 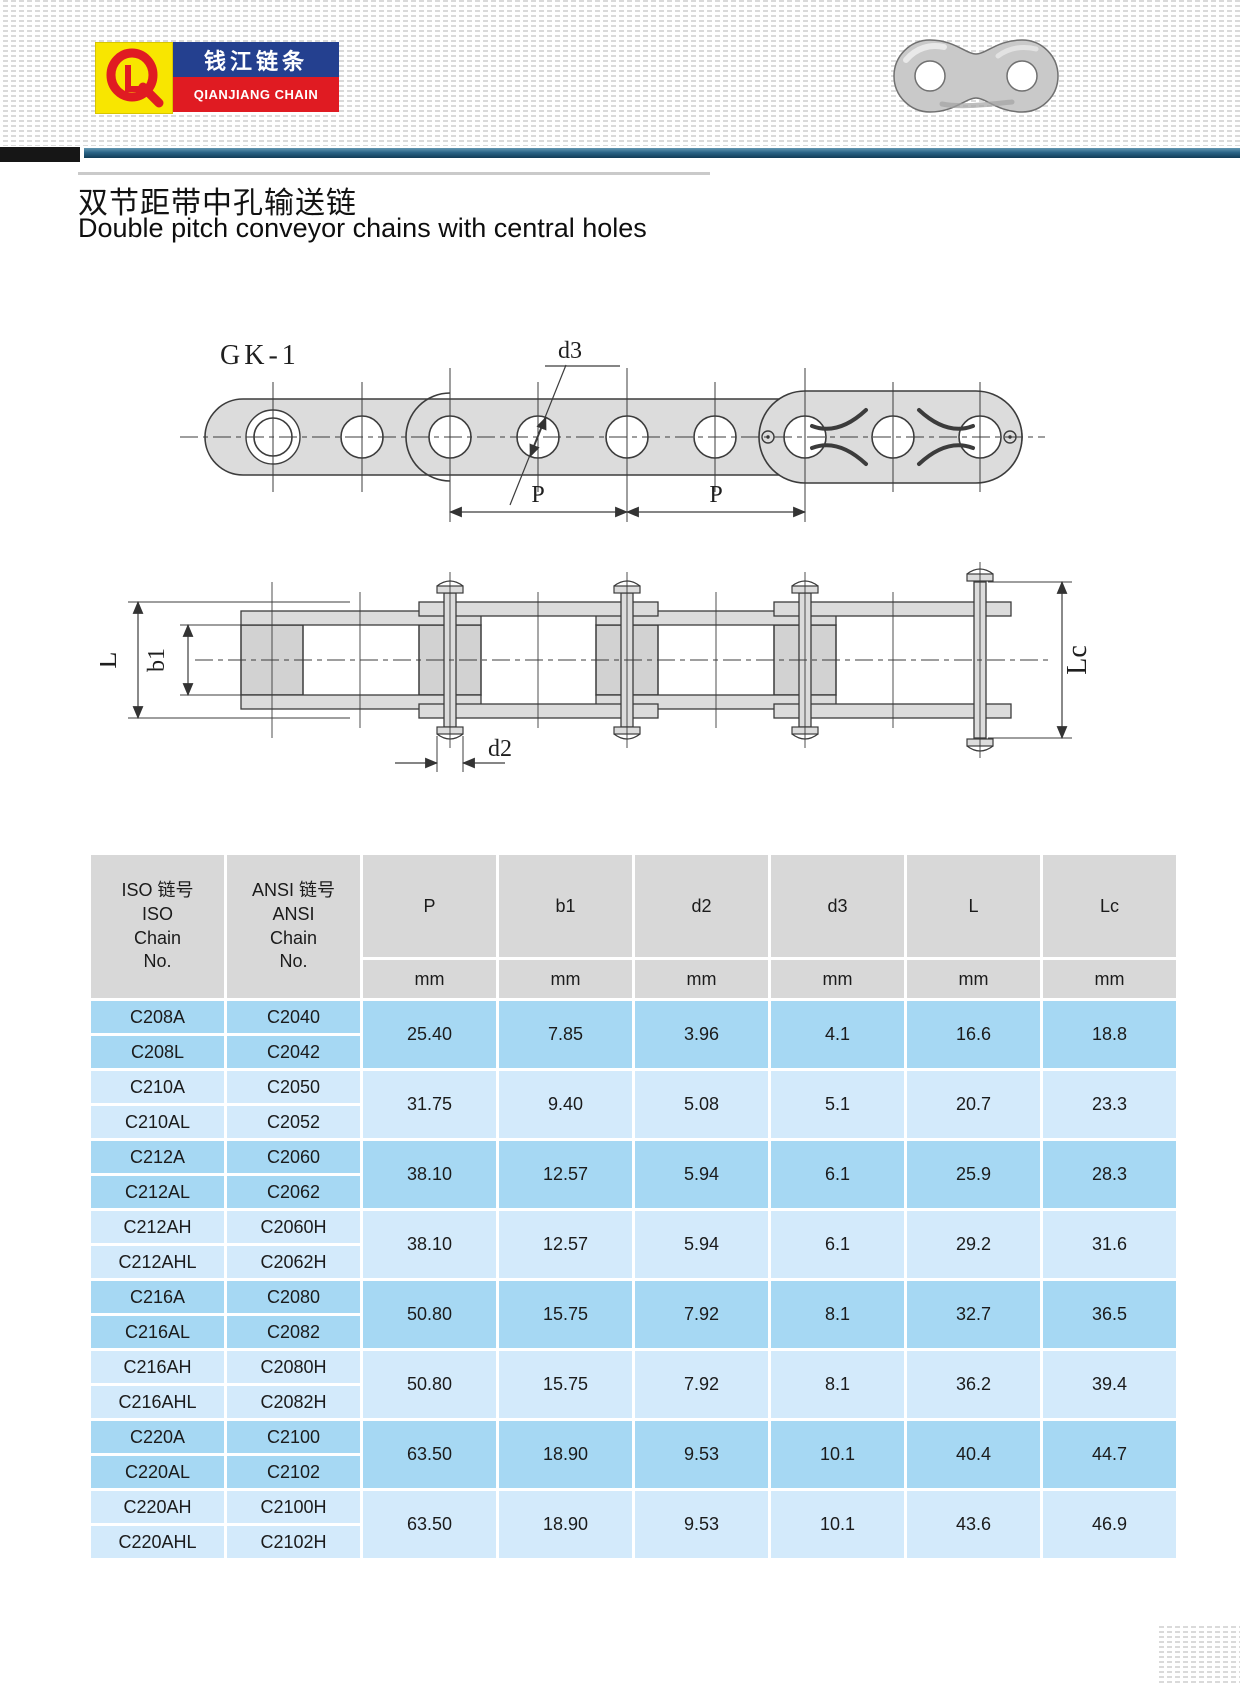 I want to click on iso-code-cell: C220AHL, so click(x=157, y=1542).